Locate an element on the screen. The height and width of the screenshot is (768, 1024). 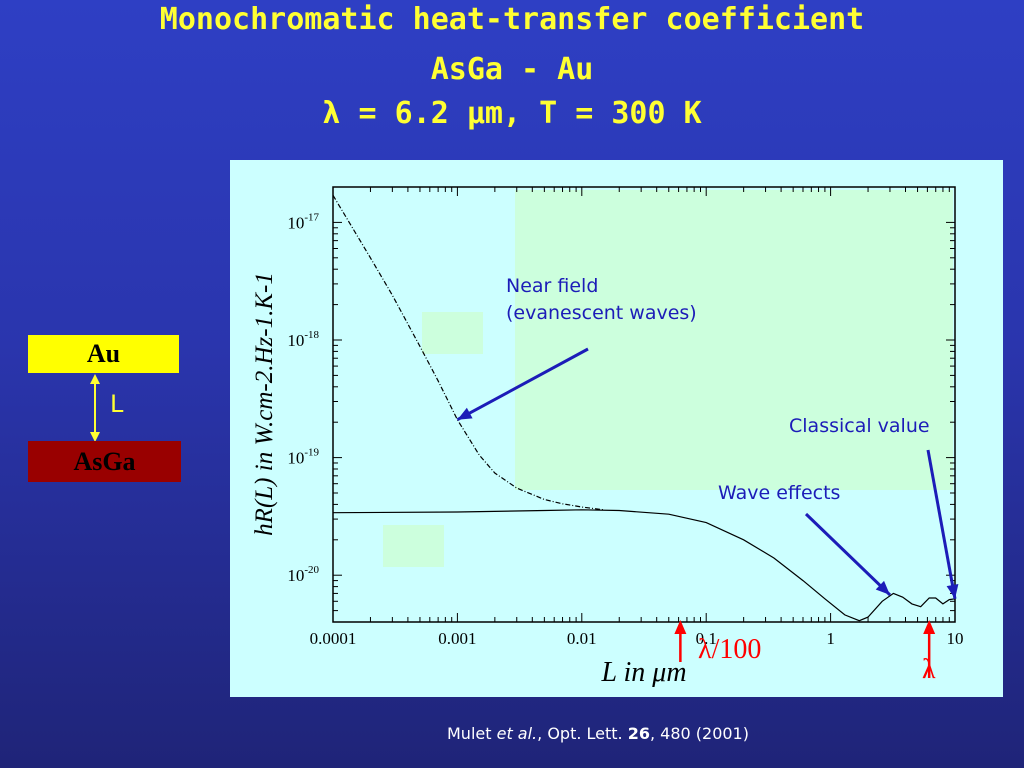
gap-label: L is located at coordinates (117, 404).